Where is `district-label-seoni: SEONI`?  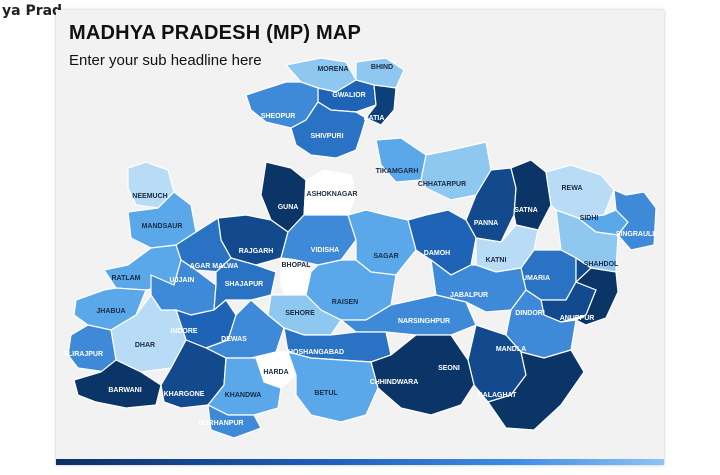 district-label-seoni: SEONI is located at coordinates (449, 368).